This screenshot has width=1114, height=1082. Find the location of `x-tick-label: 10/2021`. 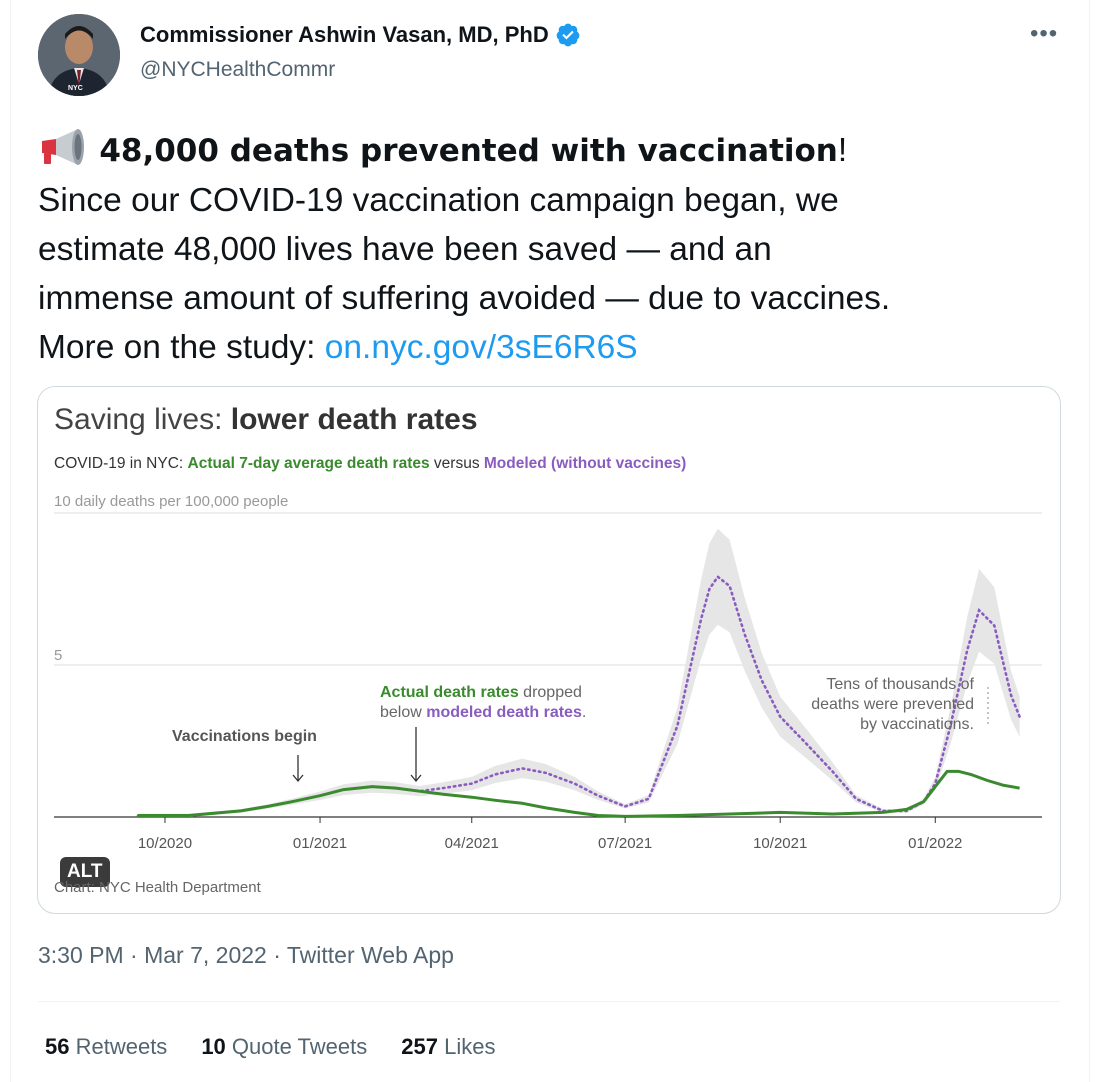

x-tick-label: 10/2021 is located at coordinates (780, 843).